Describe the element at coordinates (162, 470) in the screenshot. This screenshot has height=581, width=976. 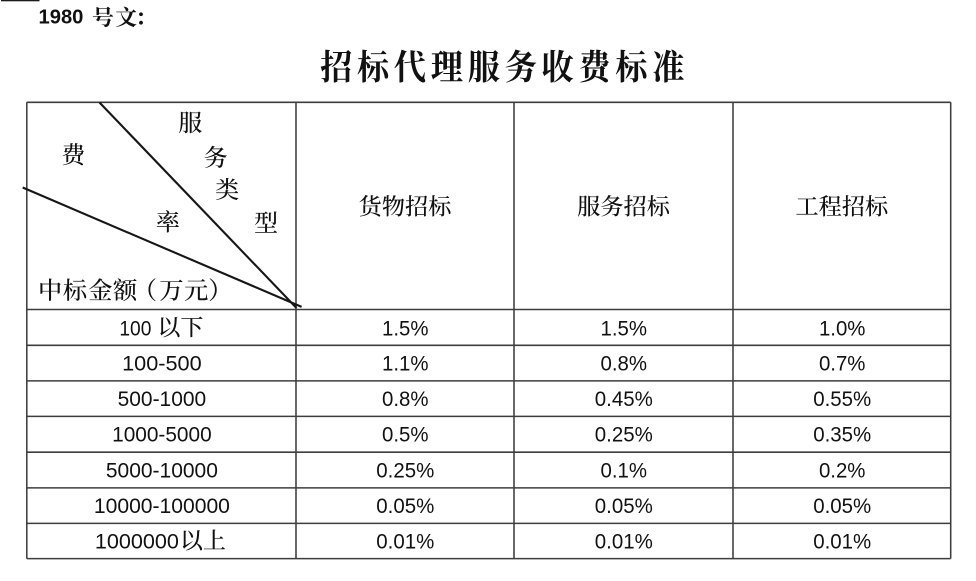
I see `svg-text: 5000-10000` at that location.